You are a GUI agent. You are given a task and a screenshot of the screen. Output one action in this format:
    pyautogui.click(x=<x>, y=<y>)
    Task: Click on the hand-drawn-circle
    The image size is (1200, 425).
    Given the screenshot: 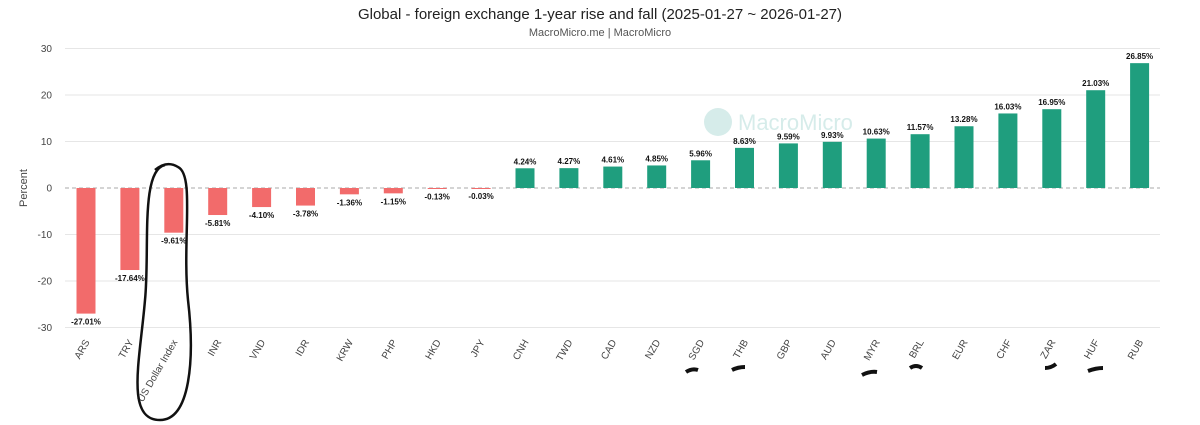 What is the action you would take?
    pyautogui.click(x=164, y=292)
    